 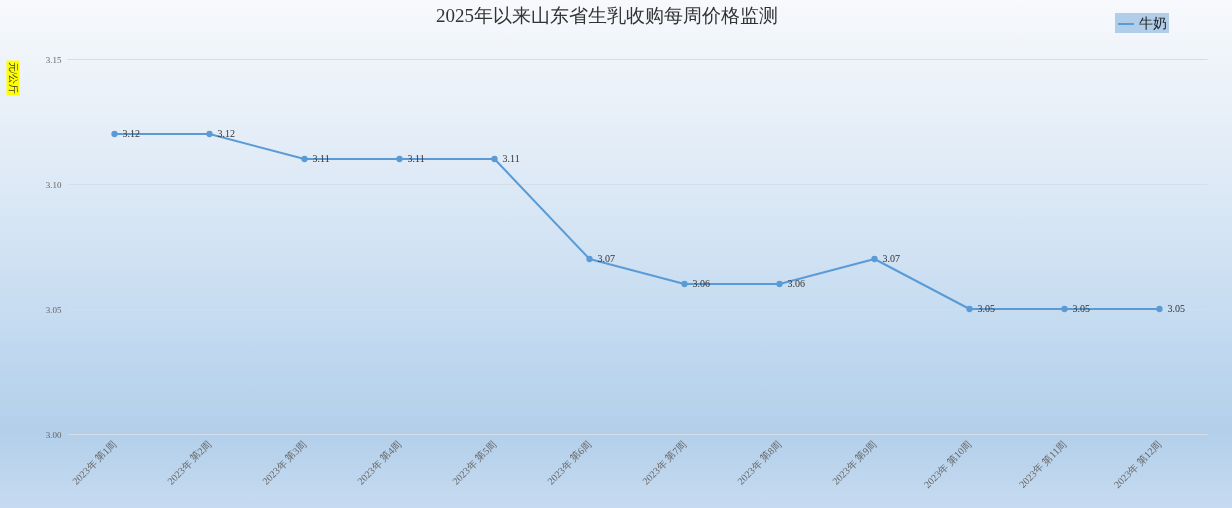 What do you see at coordinates (511, 158) in the screenshot?
I see `data-label: 3.11` at bounding box center [511, 158].